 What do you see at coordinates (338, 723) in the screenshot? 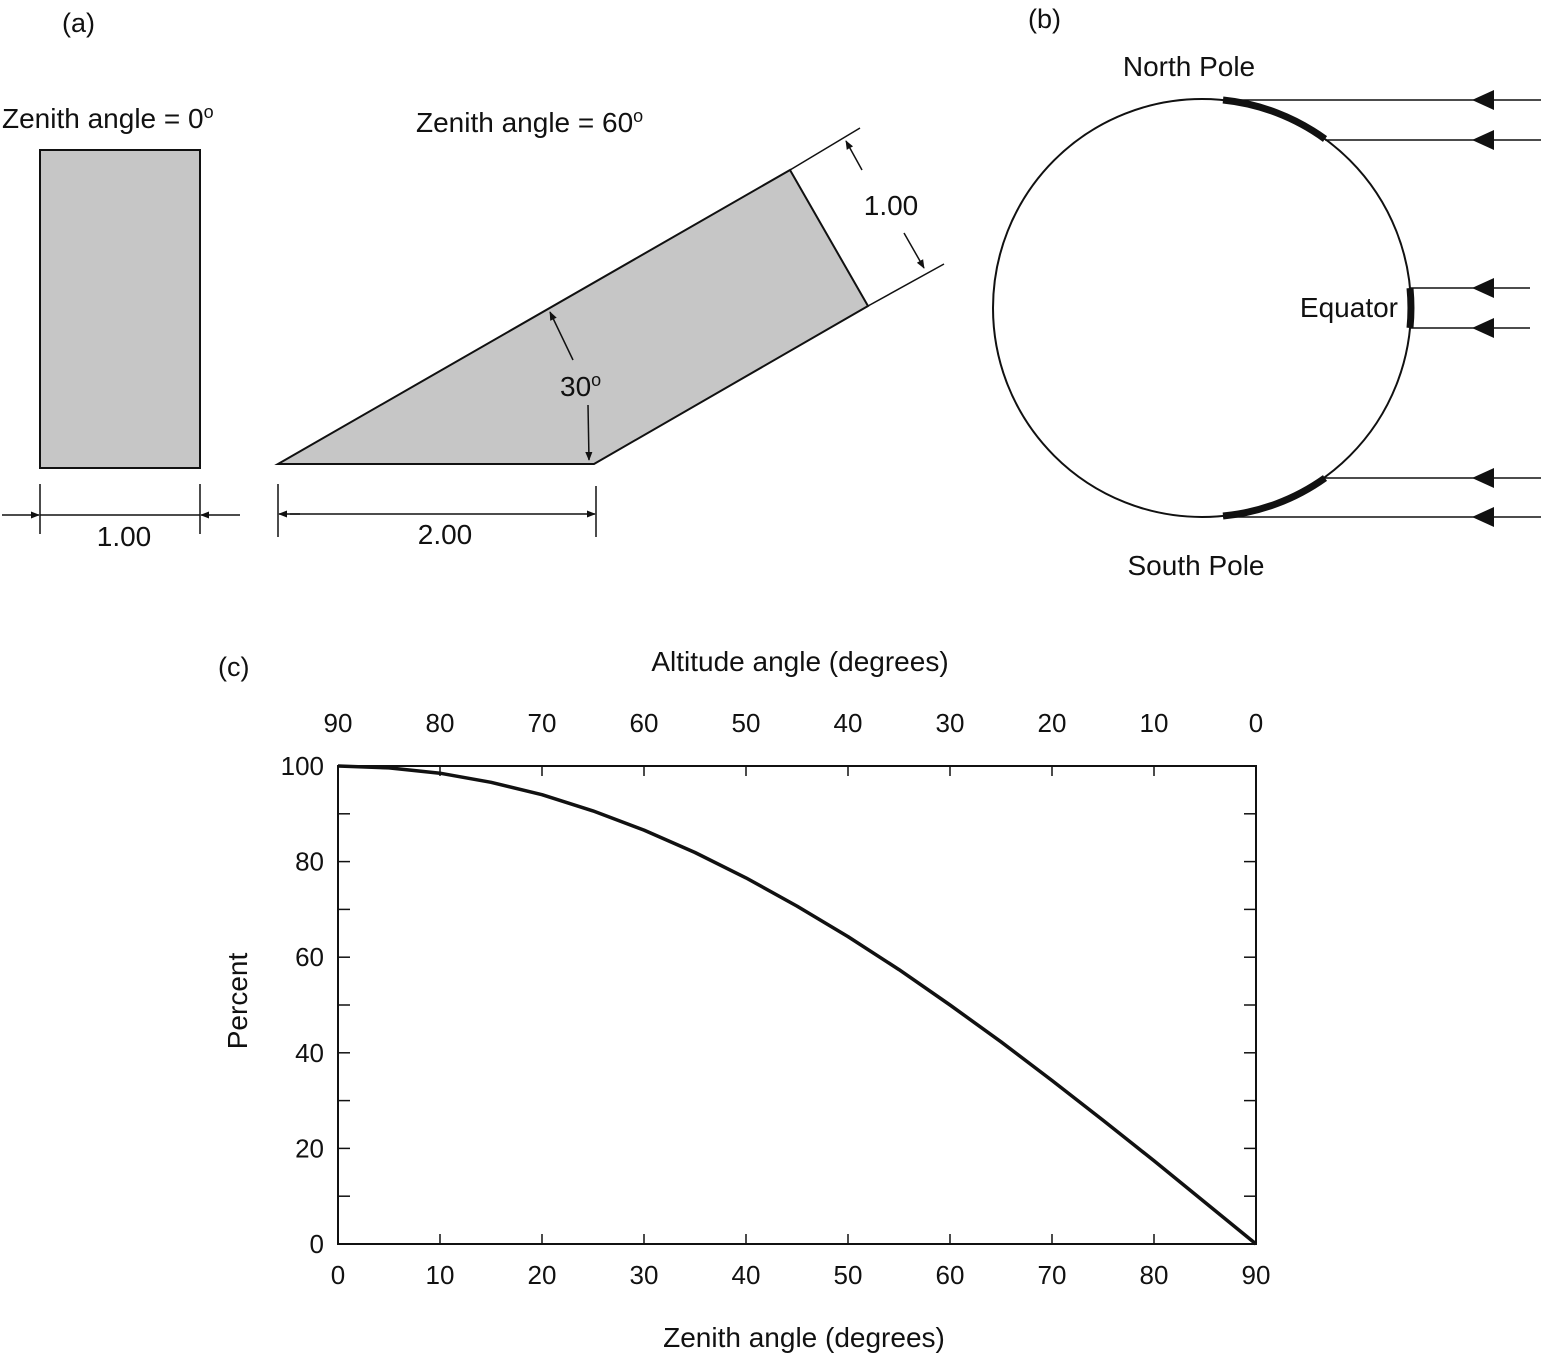
I see `top-tick-label: 90` at bounding box center [338, 723].